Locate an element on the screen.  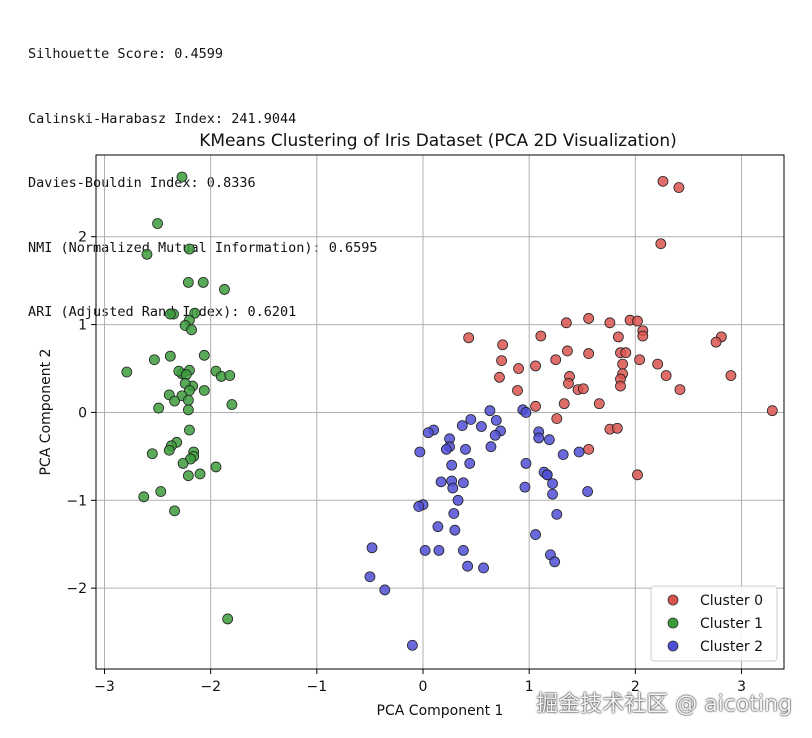
legend: Cluster 0 Cluster 1 Cluster 2 is located at coordinates (714, 623).